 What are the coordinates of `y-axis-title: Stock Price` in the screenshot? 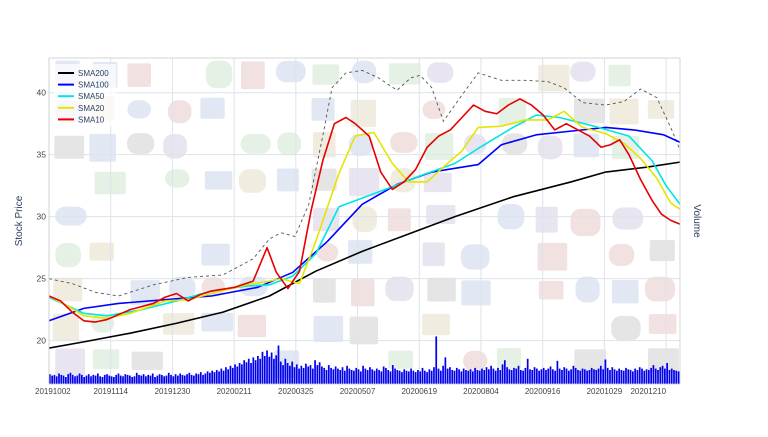 It's located at (19, 220).